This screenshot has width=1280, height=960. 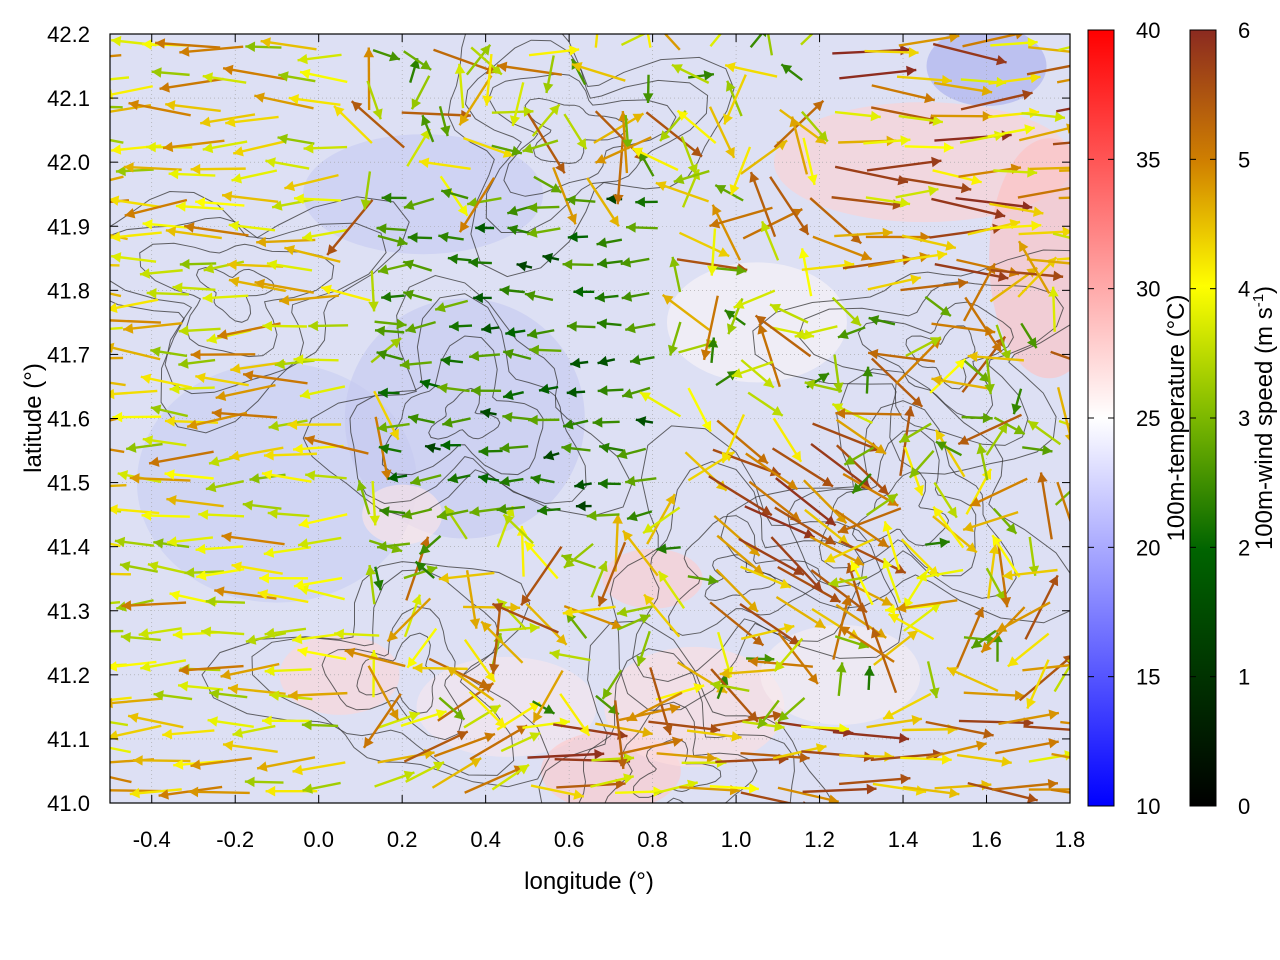 What do you see at coordinates (1244, 806) in the screenshot?
I see `colorbar-tick-label: 0` at bounding box center [1244, 806].